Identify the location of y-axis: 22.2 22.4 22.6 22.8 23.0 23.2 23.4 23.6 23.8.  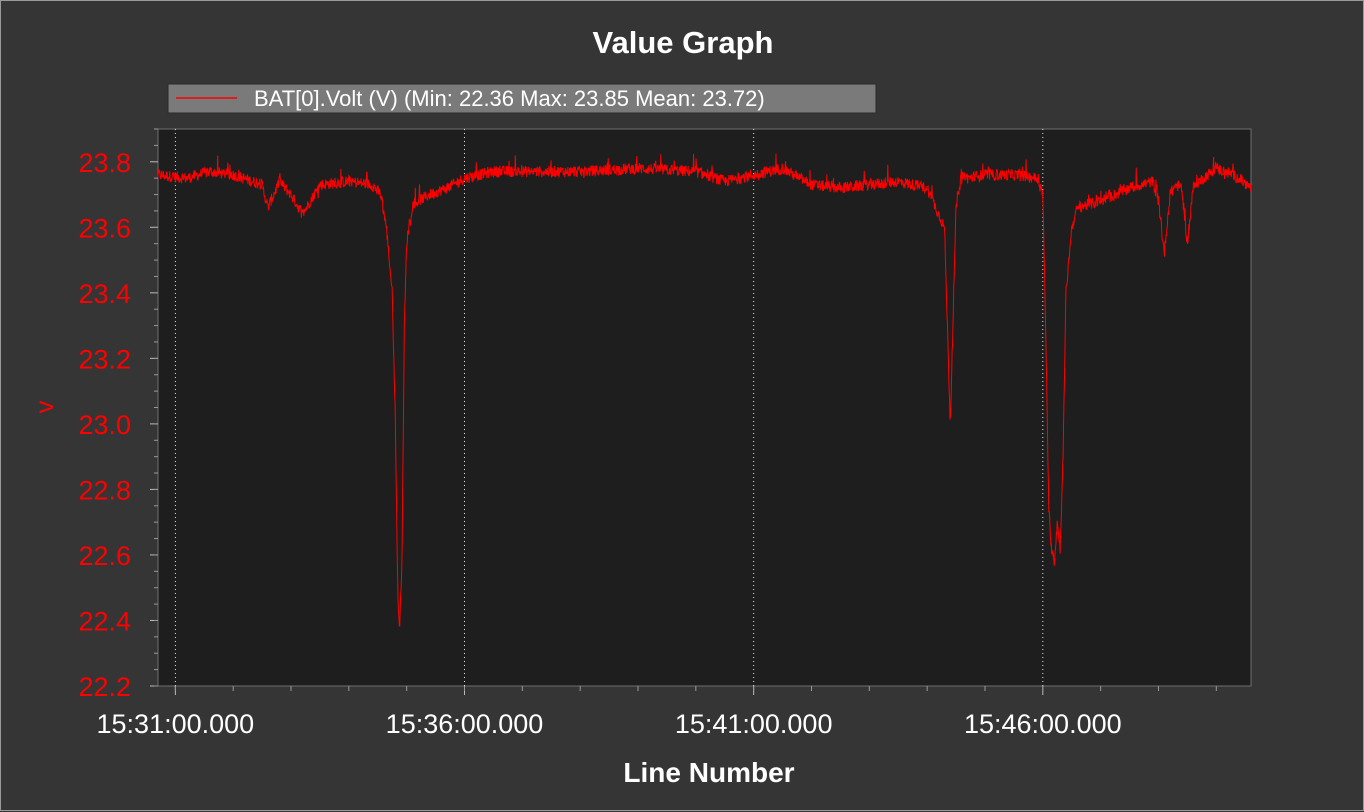
(118, 415).